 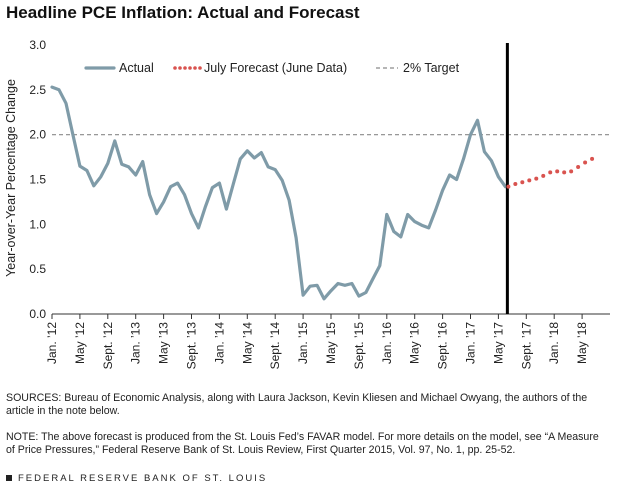 What do you see at coordinates (108, 346) in the screenshot?
I see `x-tick-label: Sept. ’12` at bounding box center [108, 346].